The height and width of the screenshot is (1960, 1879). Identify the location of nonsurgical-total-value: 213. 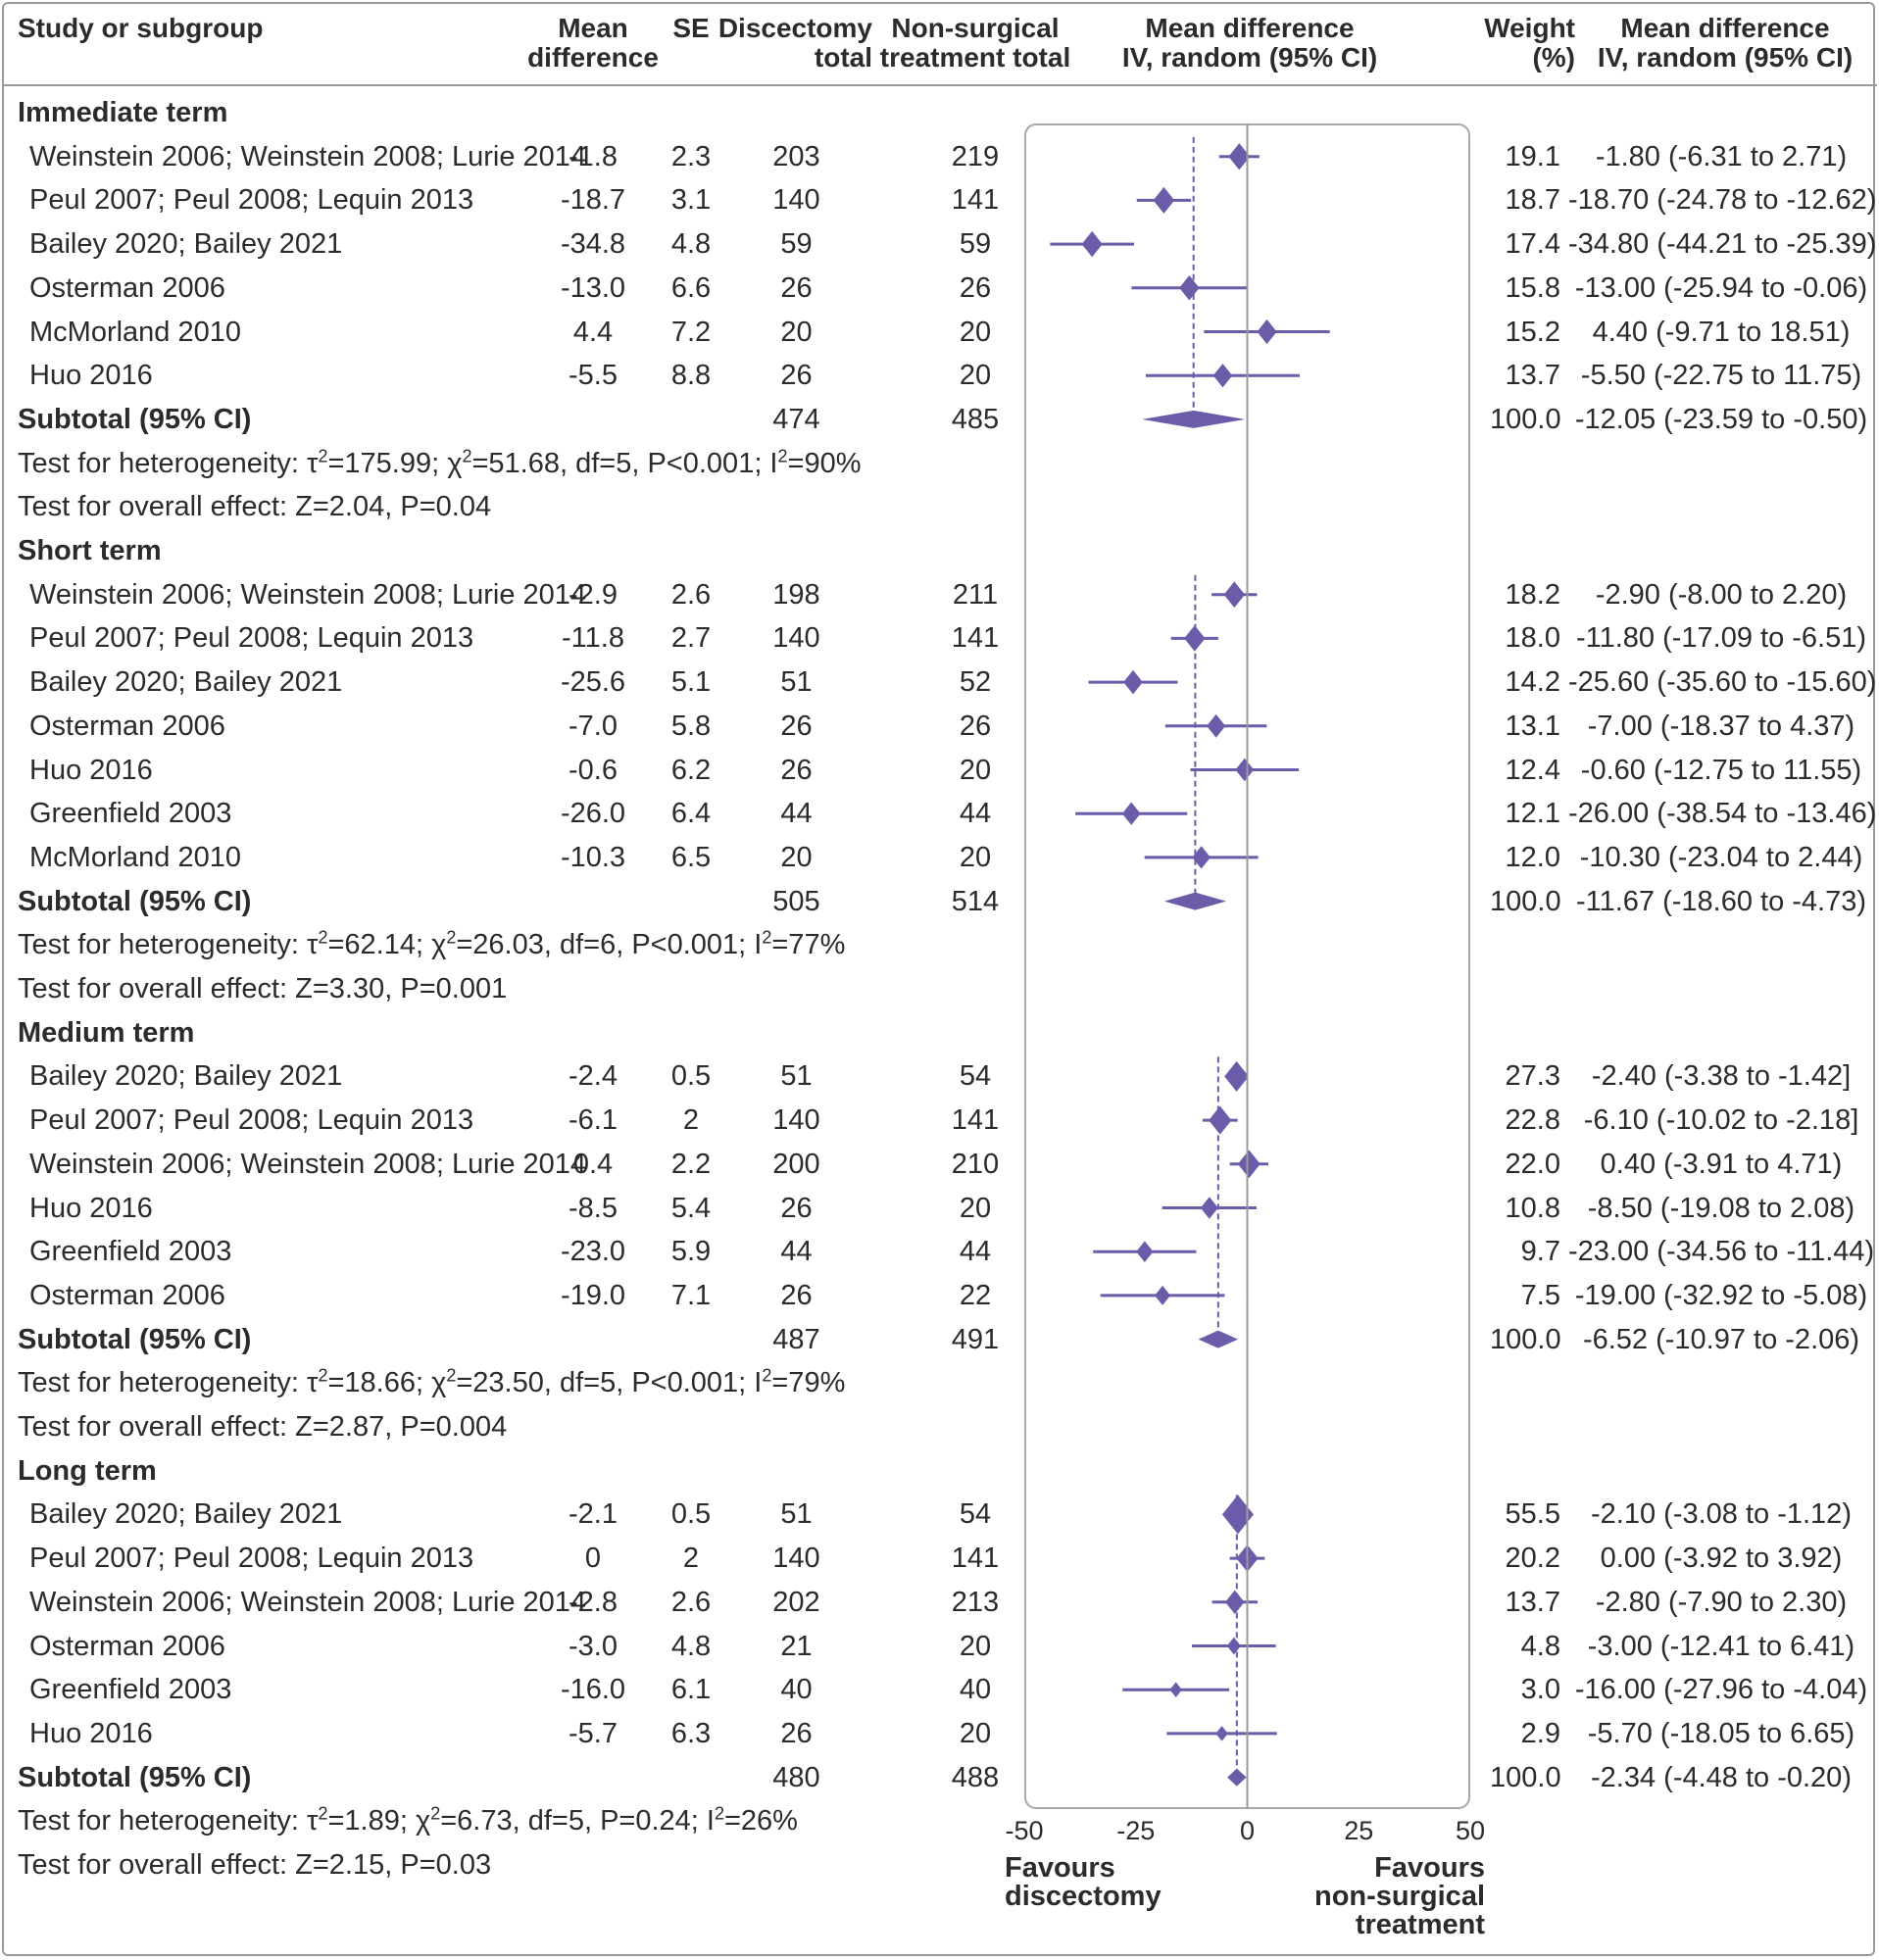
(975, 1602).